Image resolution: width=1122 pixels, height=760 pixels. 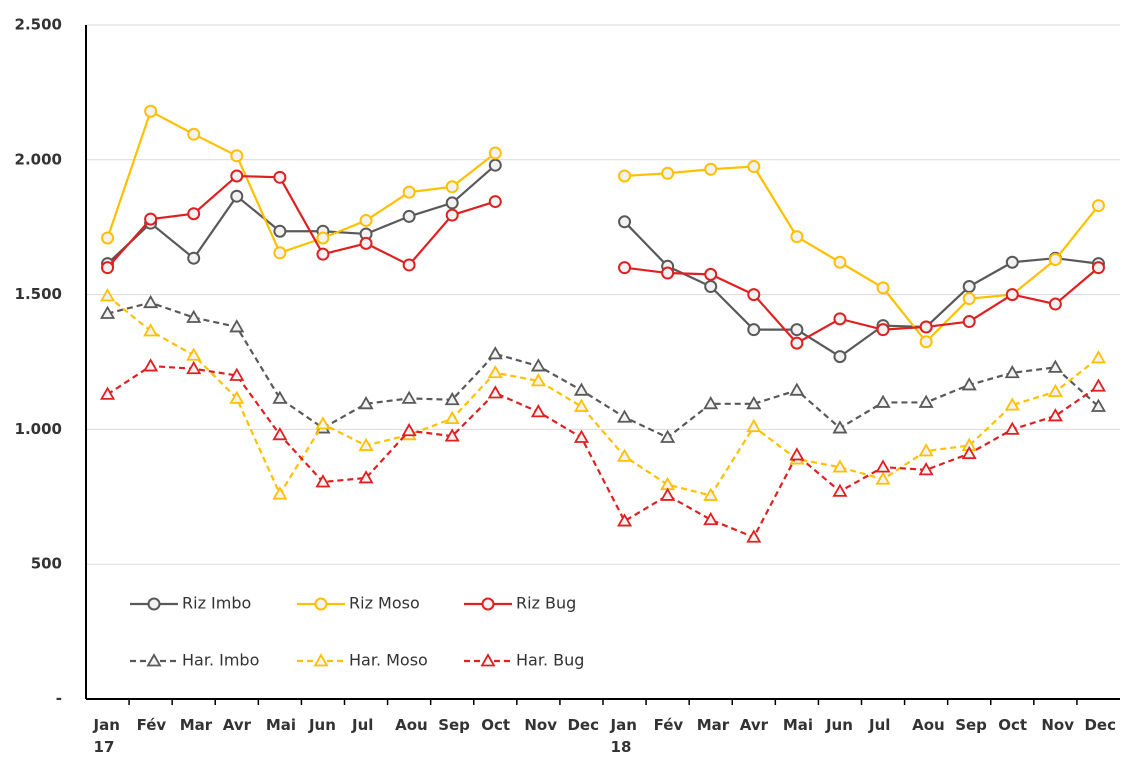 What do you see at coordinates (216, 603) in the screenshot?
I see `legend-label: Riz Imbo` at bounding box center [216, 603].